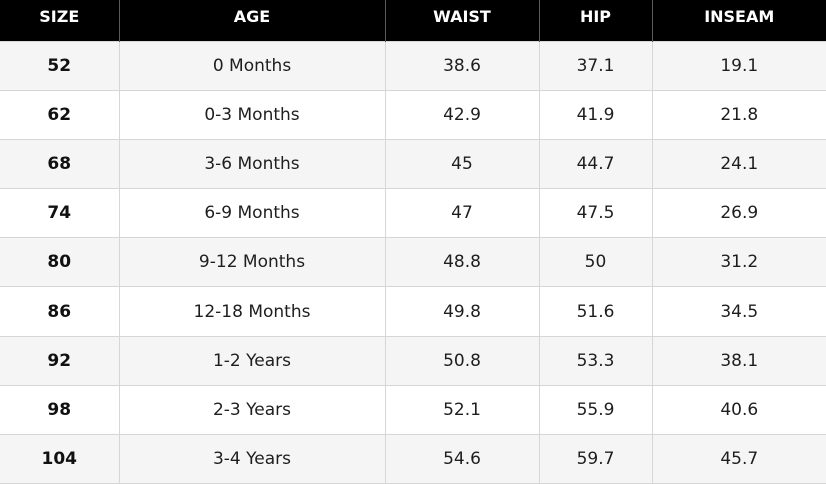 Image resolution: width=826 pixels, height=484 pixels. What do you see at coordinates (595, 262) in the screenshot?
I see `hip-cell: 50` at bounding box center [595, 262].